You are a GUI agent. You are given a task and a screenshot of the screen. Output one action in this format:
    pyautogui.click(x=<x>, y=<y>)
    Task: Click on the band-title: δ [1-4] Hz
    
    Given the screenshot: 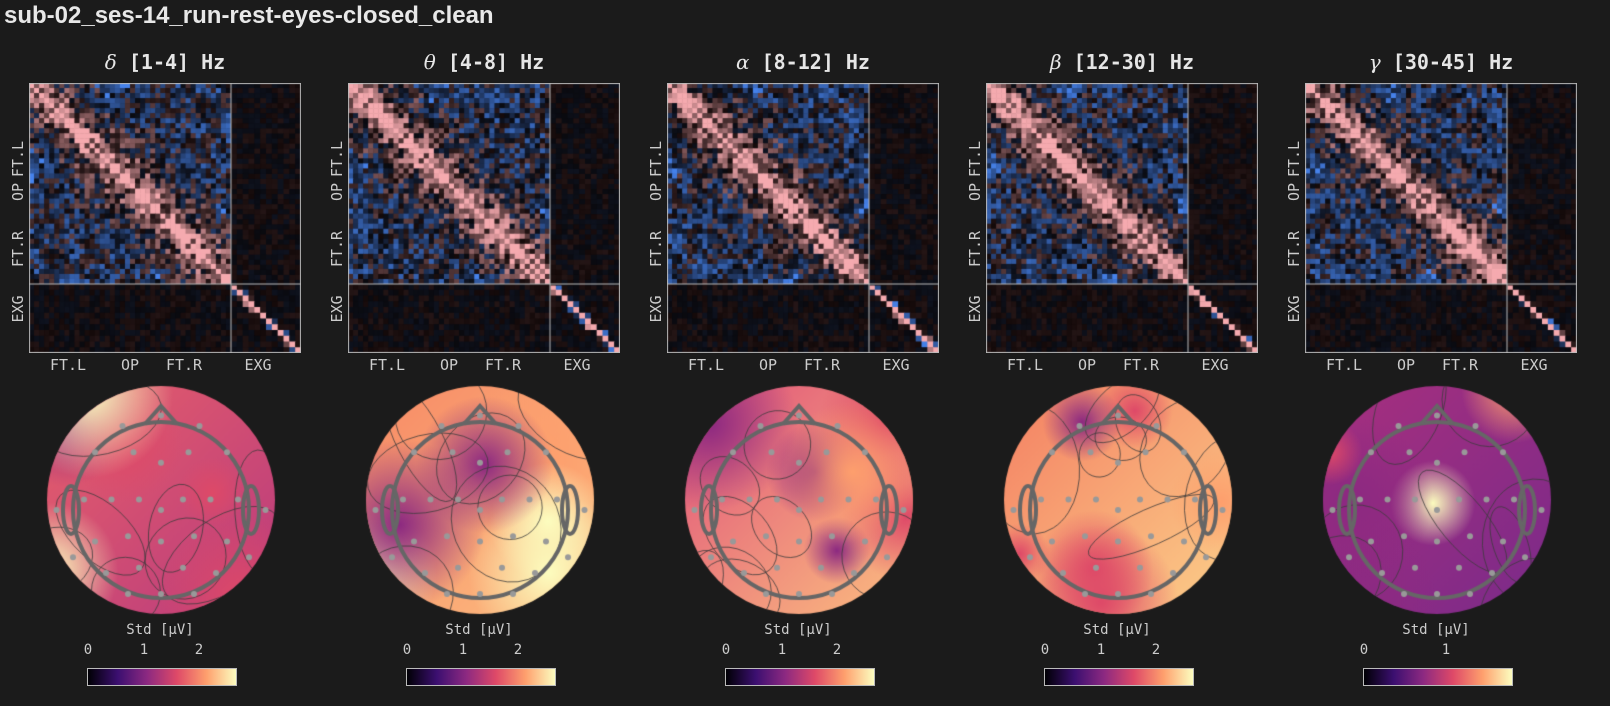 What is the action you would take?
    pyautogui.click(x=165, y=62)
    